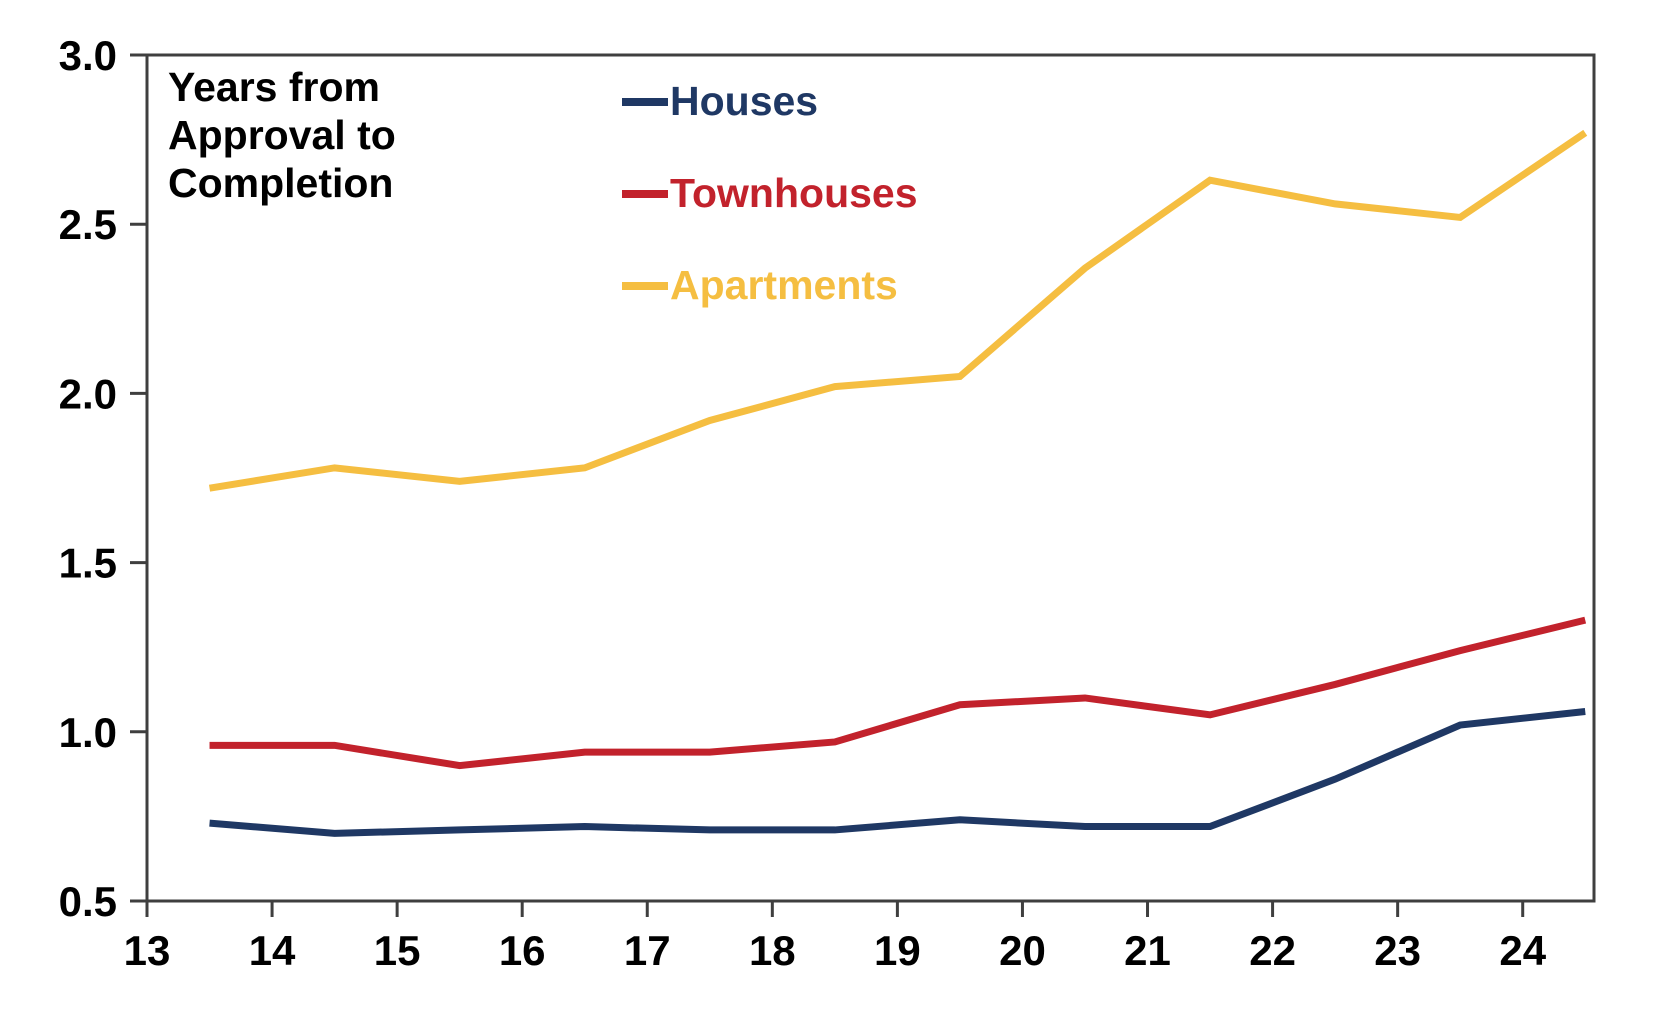 This screenshot has height=1015, width=1654. Describe the element at coordinates (647, 950) in the screenshot. I see `x-tick-label: 17` at that location.